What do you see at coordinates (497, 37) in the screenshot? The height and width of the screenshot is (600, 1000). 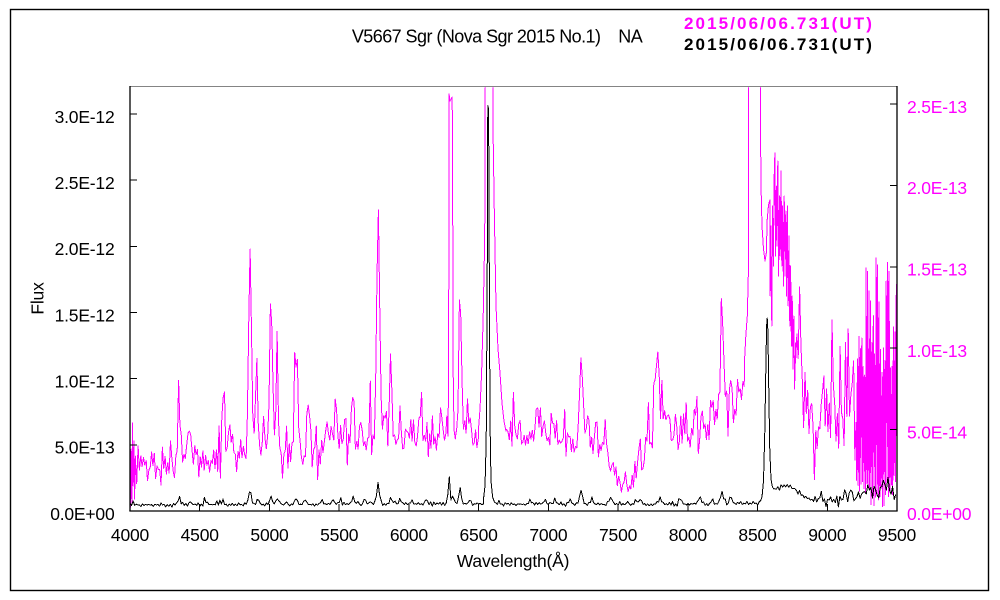 I see `svg-text:V5667 Sgr (Nova Sgr 2015 No.1): V5667 Sgr (Nova Sgr 2015 No.1) NA` at bounding box center [497, 37].